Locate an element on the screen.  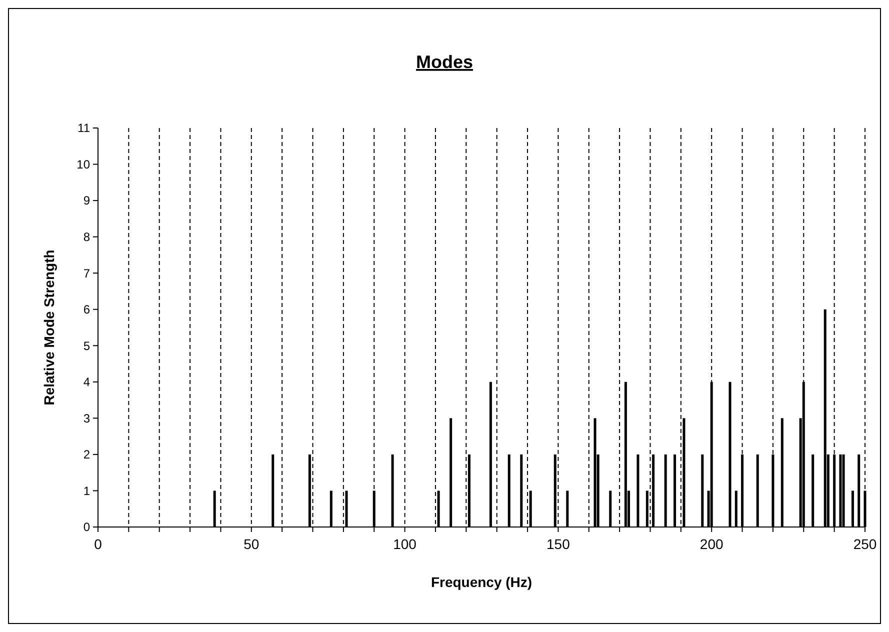
y-tick-label: 9 is located at coordinates (86, 201).